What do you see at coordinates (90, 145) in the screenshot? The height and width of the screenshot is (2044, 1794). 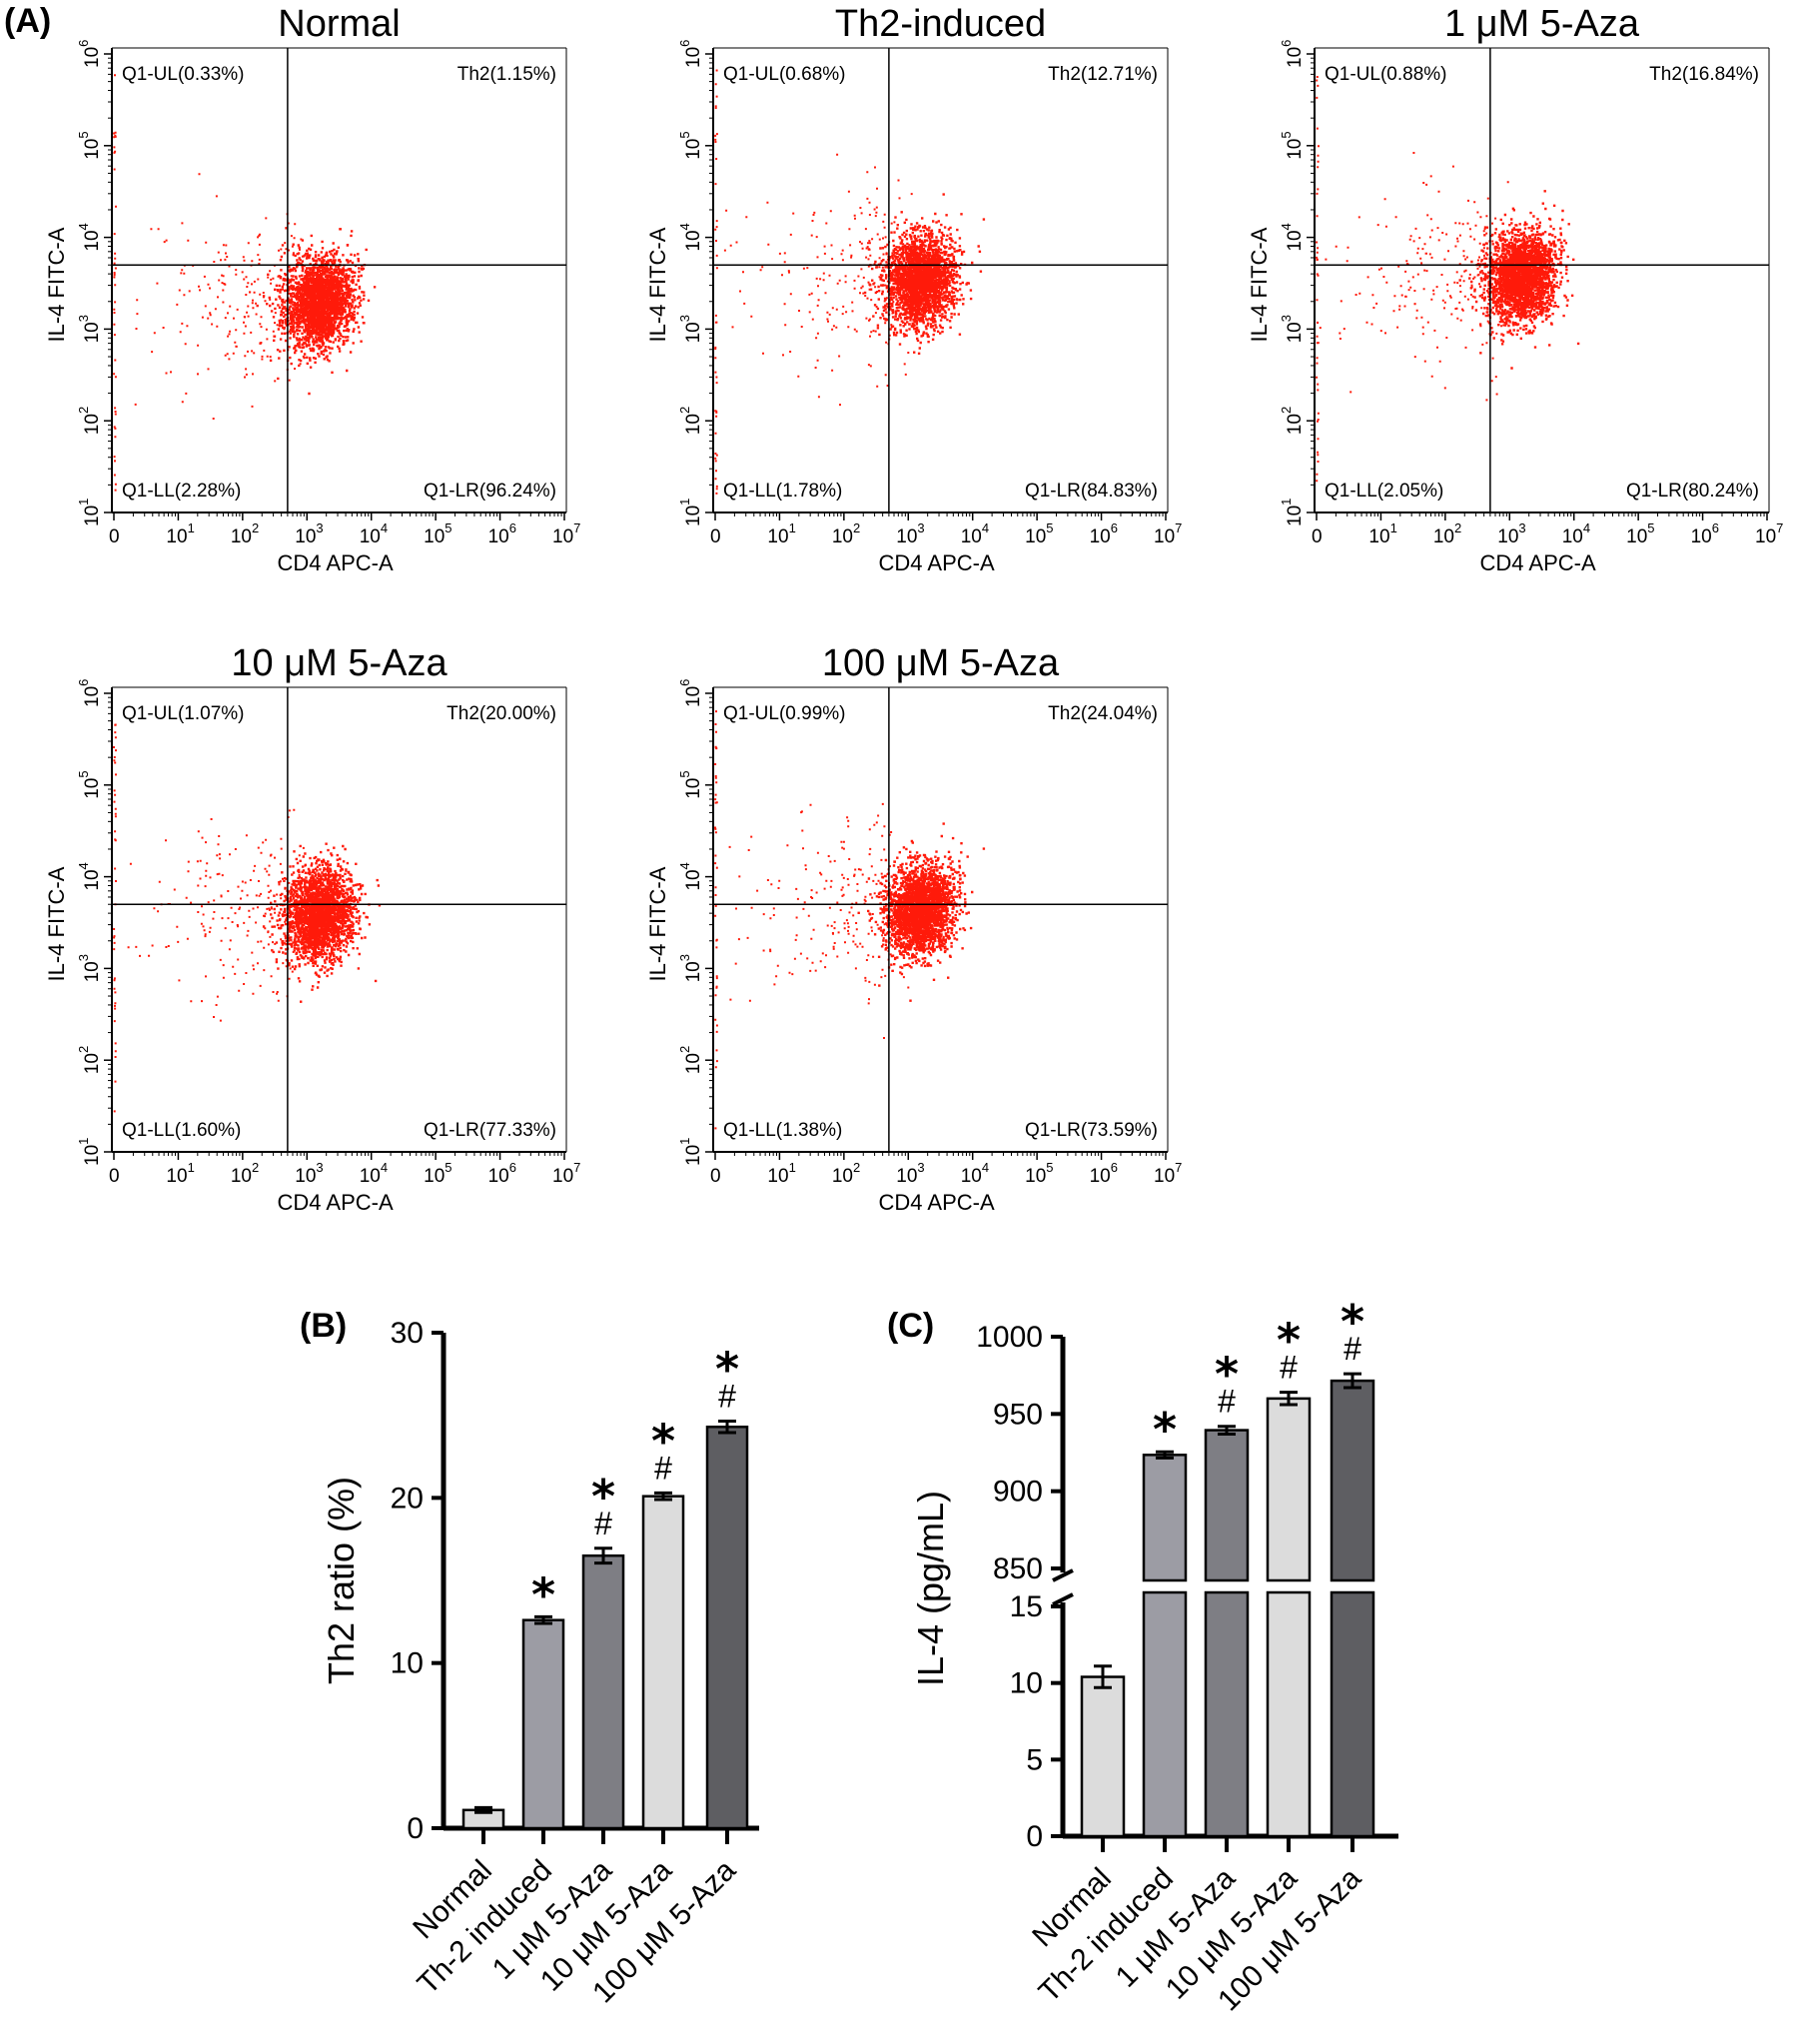 I see `y-tick-label: 10⁵` at bounding box center [90, 145].